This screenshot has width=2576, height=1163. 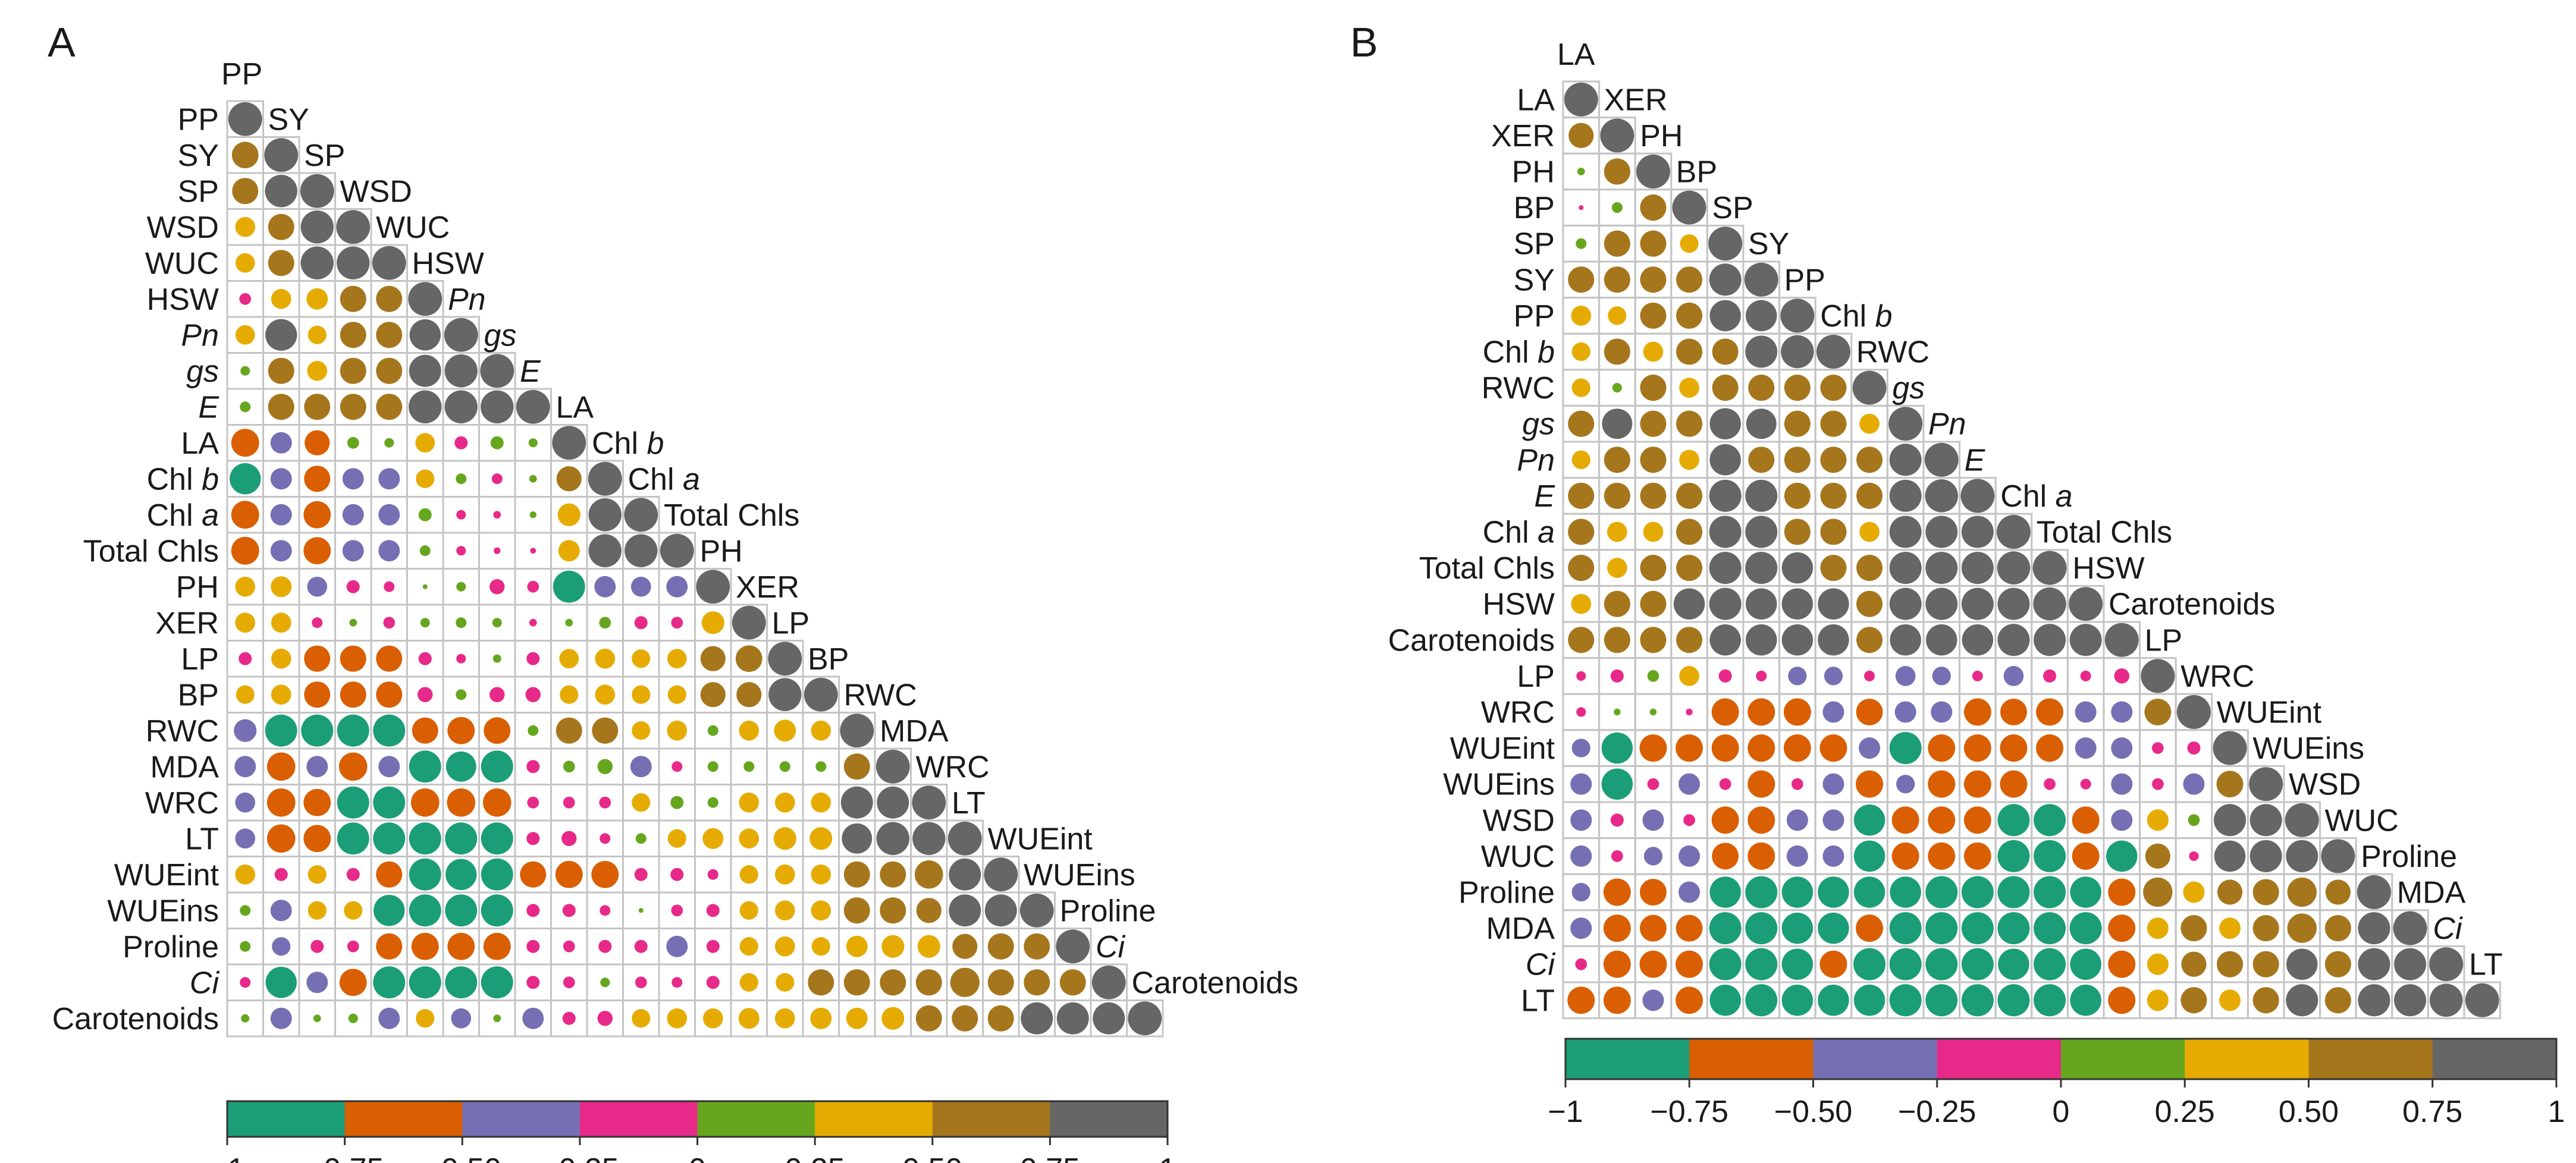 What do you see at coordinates (205, 983) in the screenshot?
I see `panel-a-row-label: Ci` at bounding box center [205, 983].